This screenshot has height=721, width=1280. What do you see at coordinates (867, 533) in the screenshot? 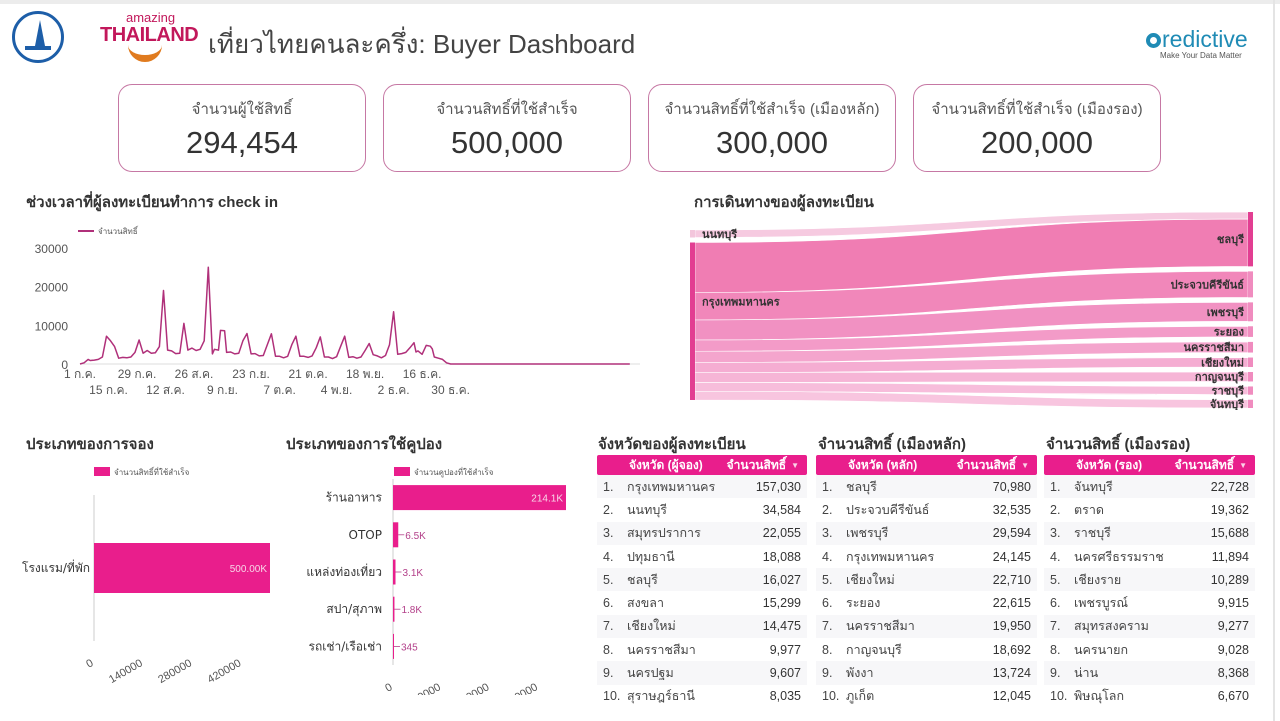
I see `row-province: เพชรบุรี` at bounding box center [867, 533].